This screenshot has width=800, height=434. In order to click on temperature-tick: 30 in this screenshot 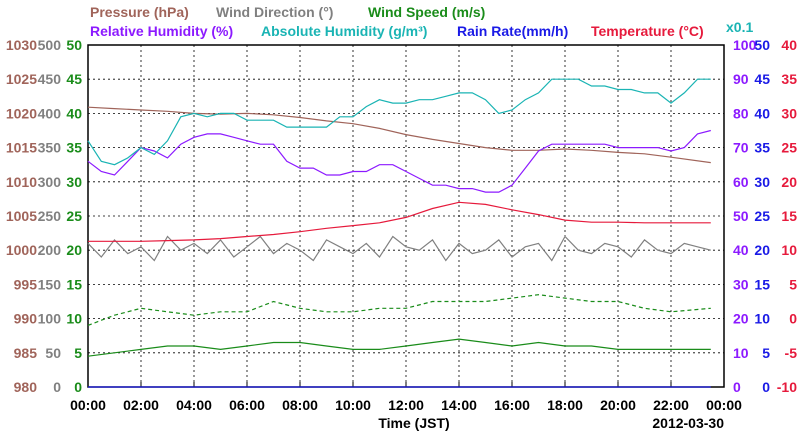, I will do `click(789, 113)`.